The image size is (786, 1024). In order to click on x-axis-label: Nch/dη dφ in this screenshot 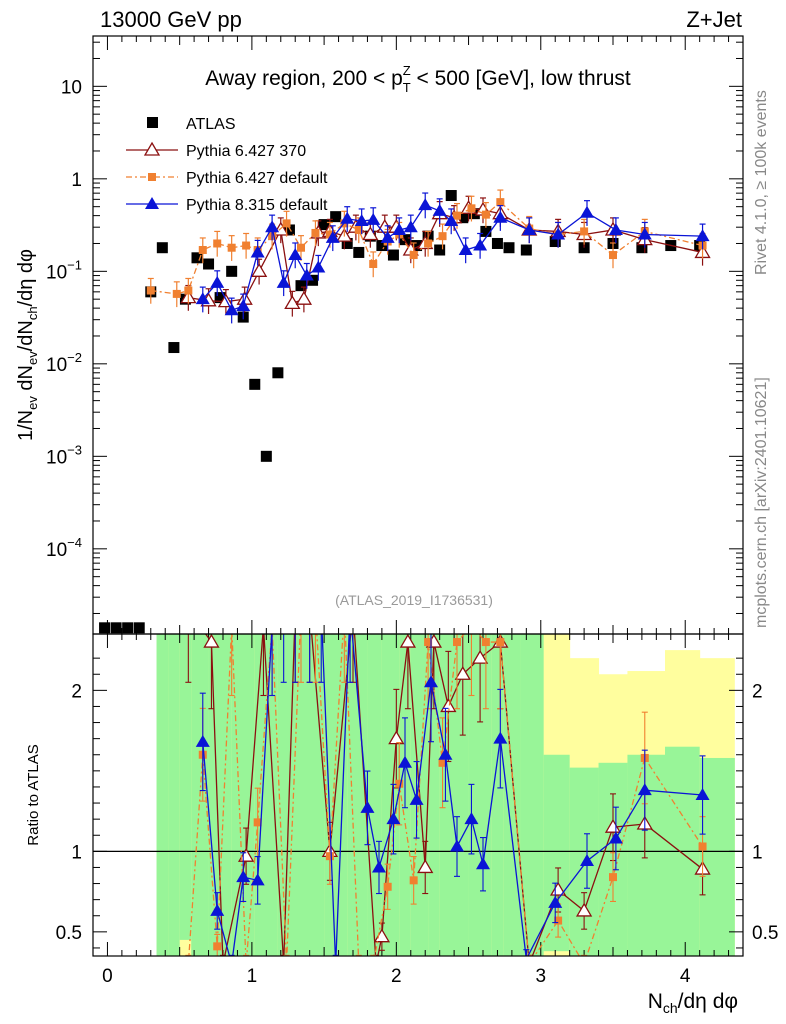, I will do `click(693, 1003)`.